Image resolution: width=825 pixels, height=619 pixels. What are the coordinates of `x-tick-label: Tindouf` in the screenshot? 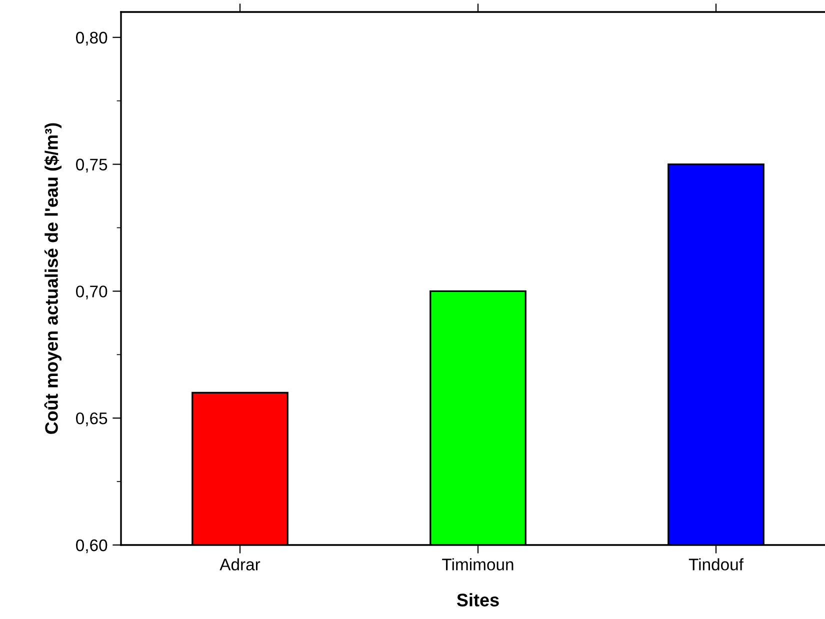 It's located at (716, 564).